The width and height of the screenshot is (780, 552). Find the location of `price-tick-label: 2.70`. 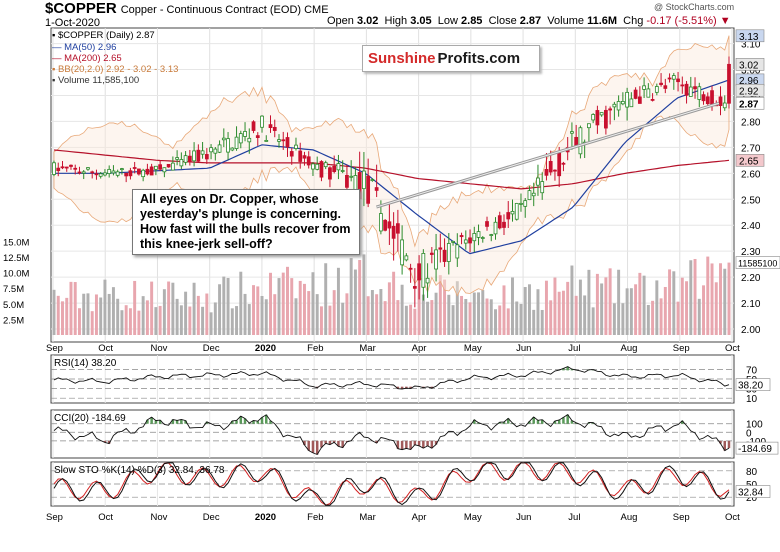

price-tick-label: 2.70 is located at coordinates (751, 148).